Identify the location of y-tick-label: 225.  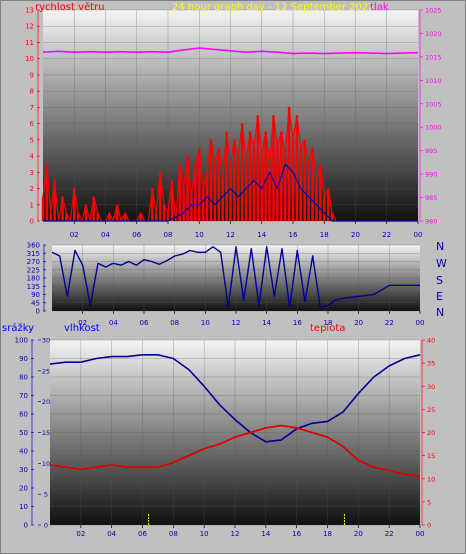
(33, 270).